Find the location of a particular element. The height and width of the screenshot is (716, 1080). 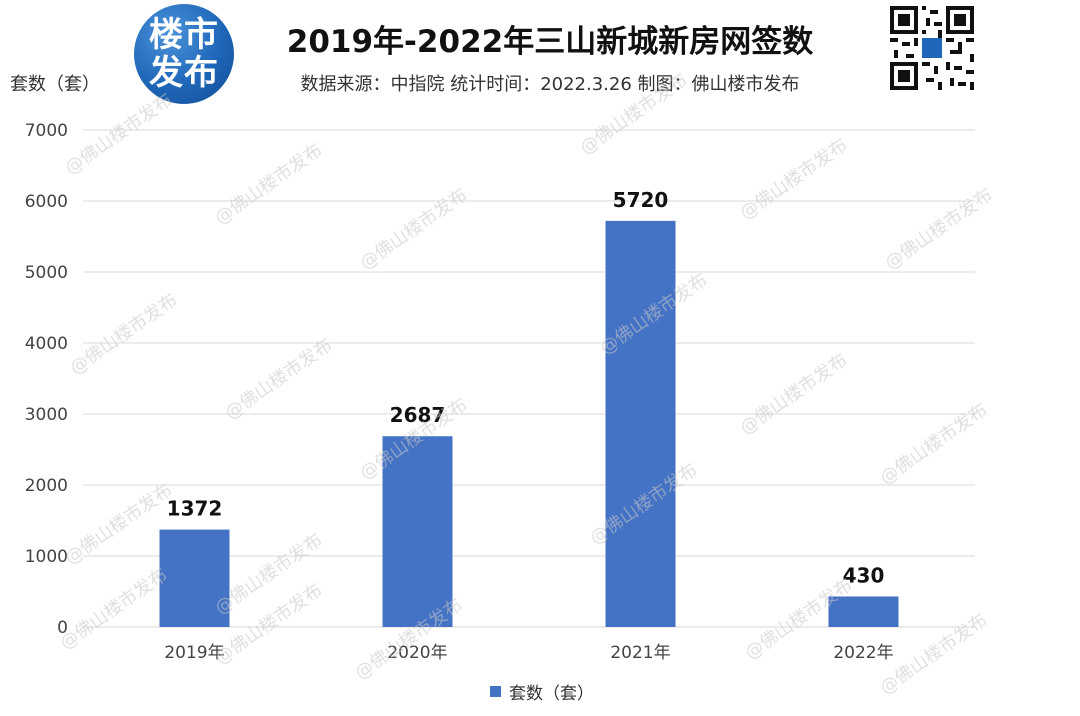

y-tick-label: 3000 is located at coordinates (46, 415).